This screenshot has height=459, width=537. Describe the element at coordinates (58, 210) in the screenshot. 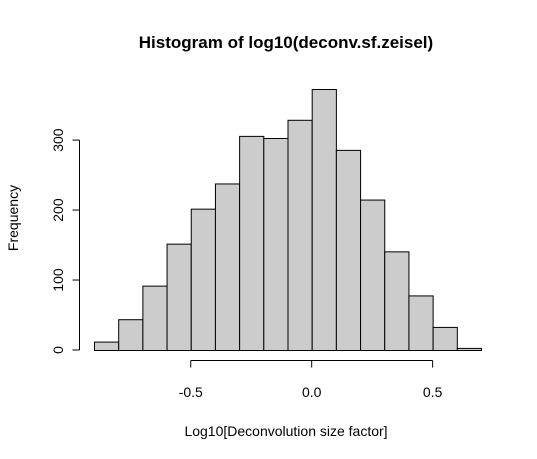

I see `y-tick-label: 200` at that location.